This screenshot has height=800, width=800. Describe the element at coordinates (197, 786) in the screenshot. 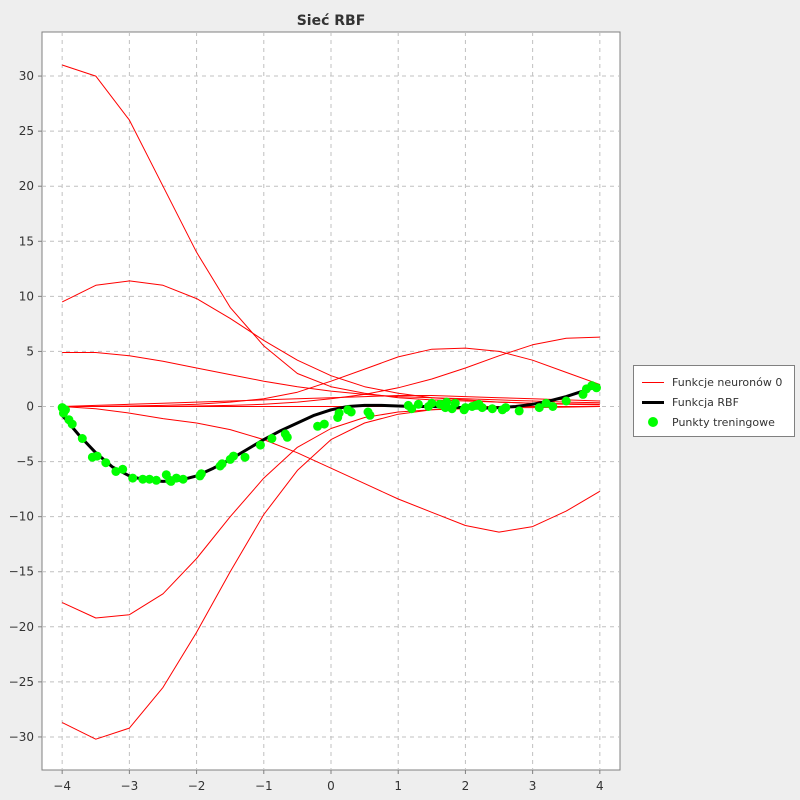

I see `x-tick-label: −2` at that location.